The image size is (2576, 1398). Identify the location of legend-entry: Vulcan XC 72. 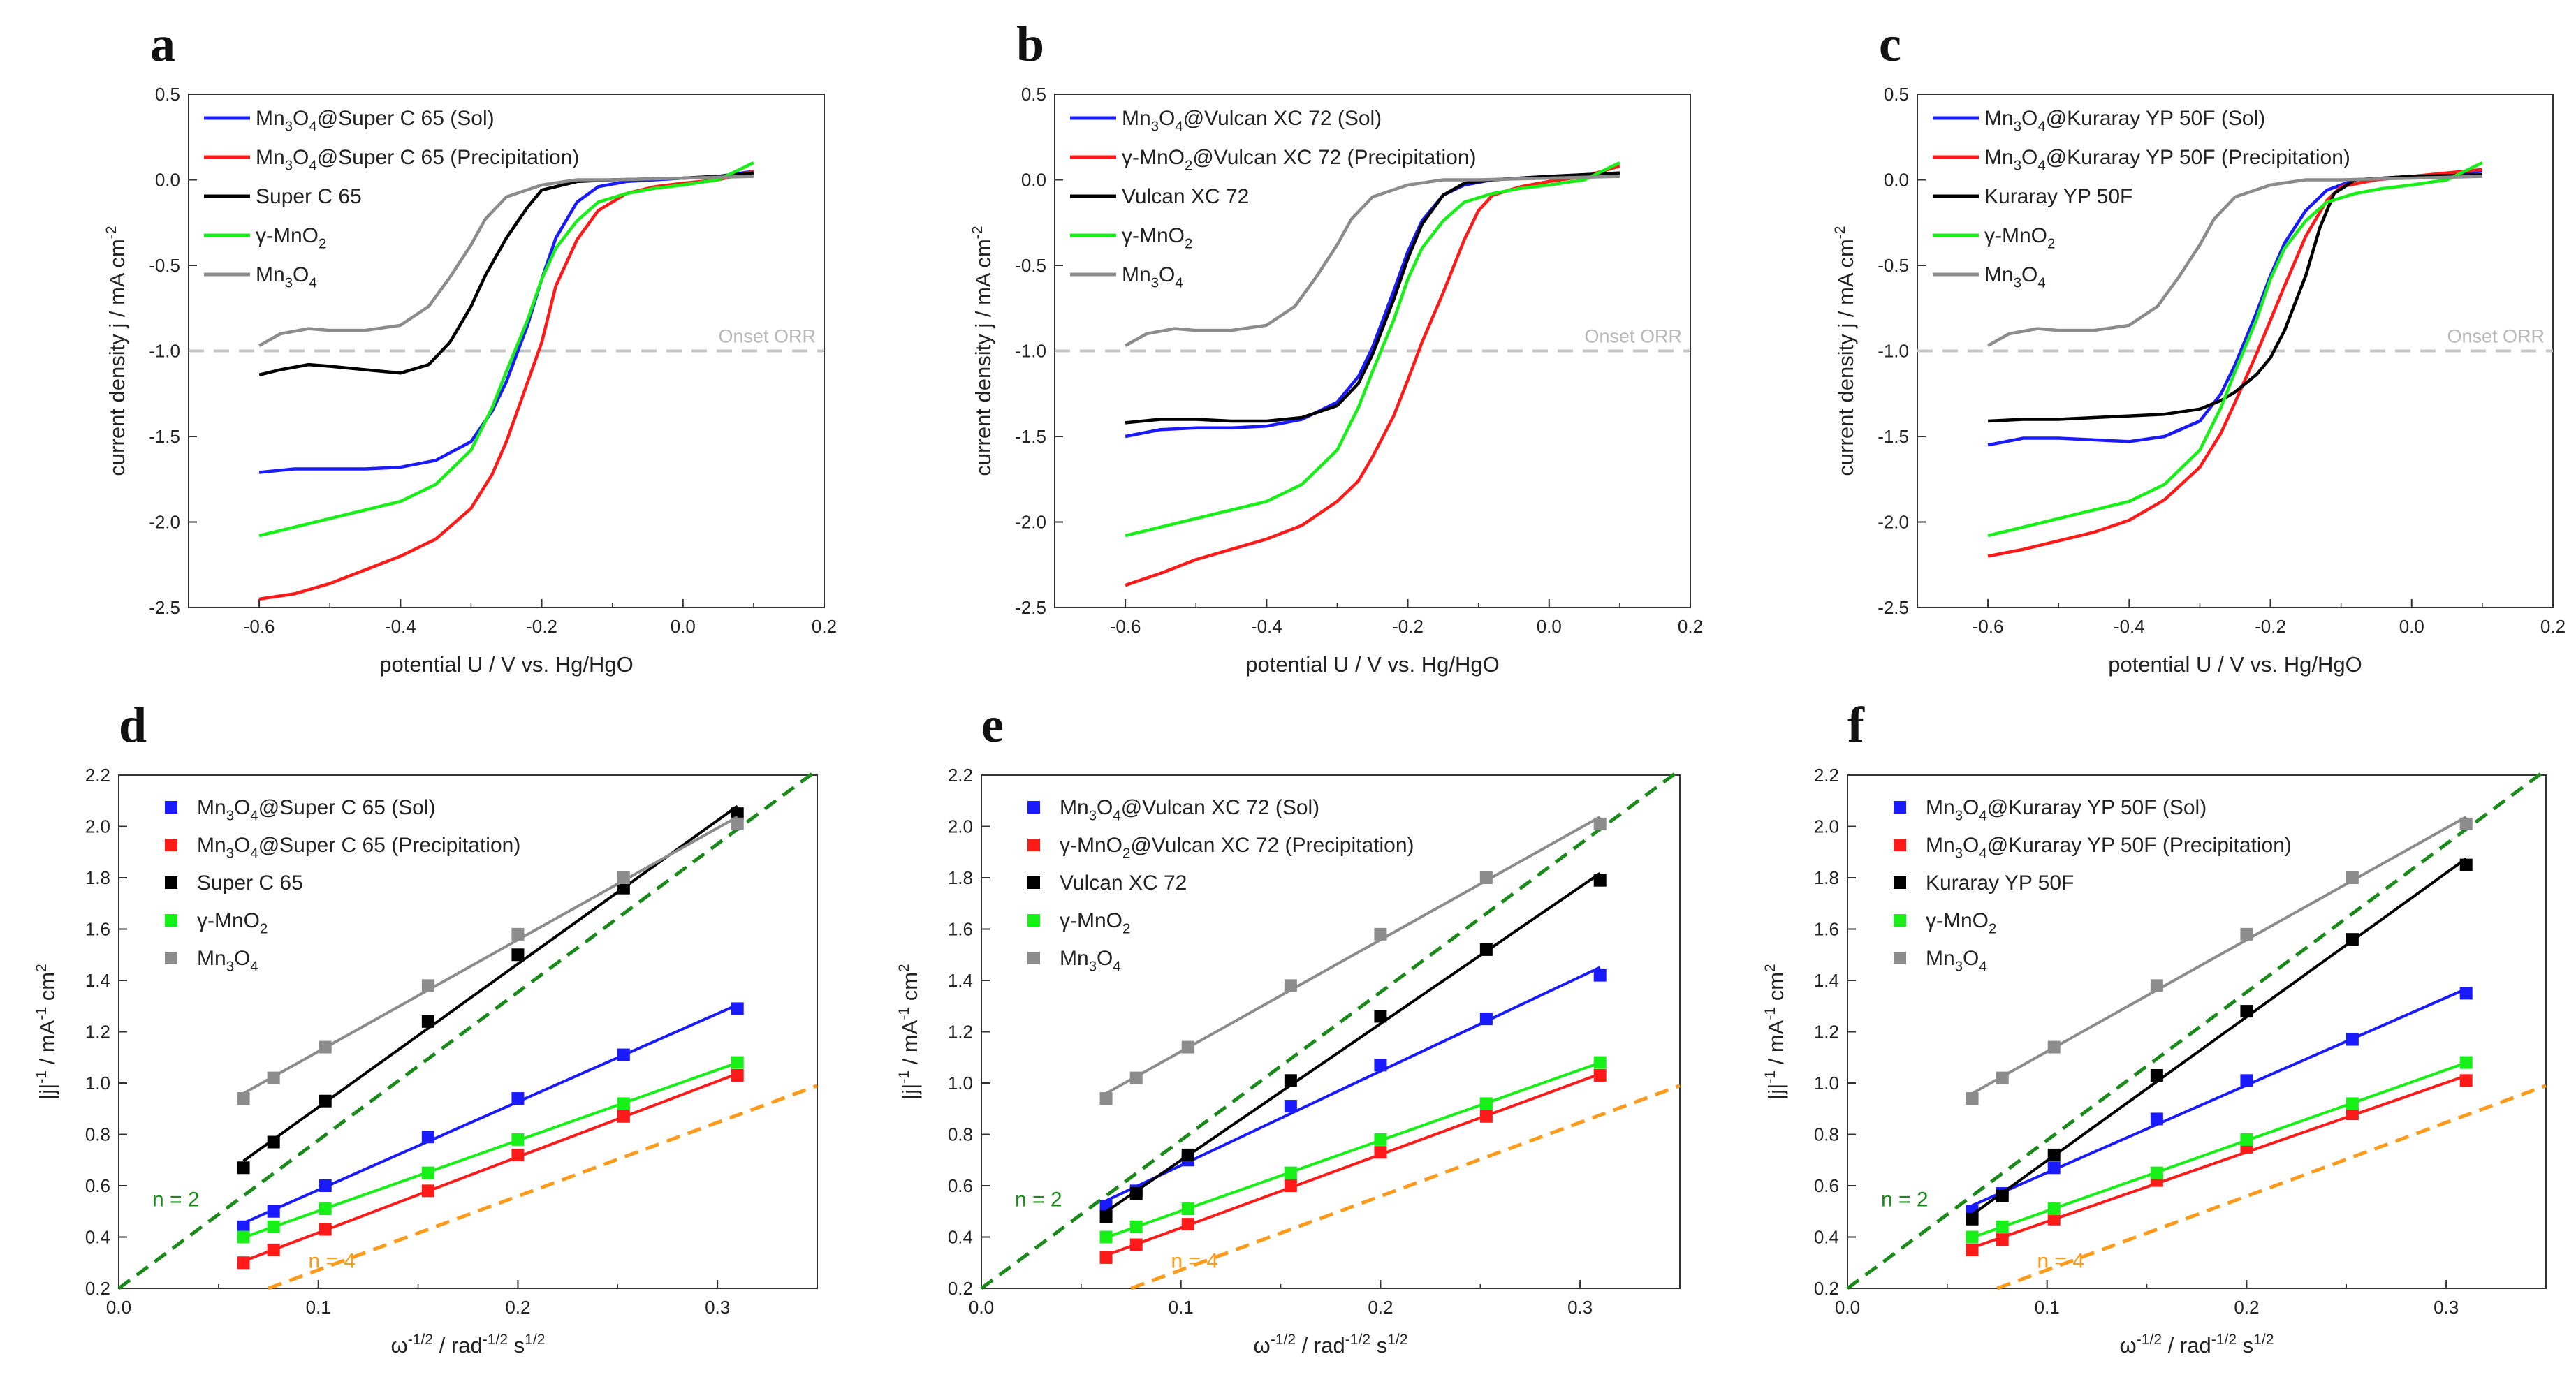
(1123, 883).